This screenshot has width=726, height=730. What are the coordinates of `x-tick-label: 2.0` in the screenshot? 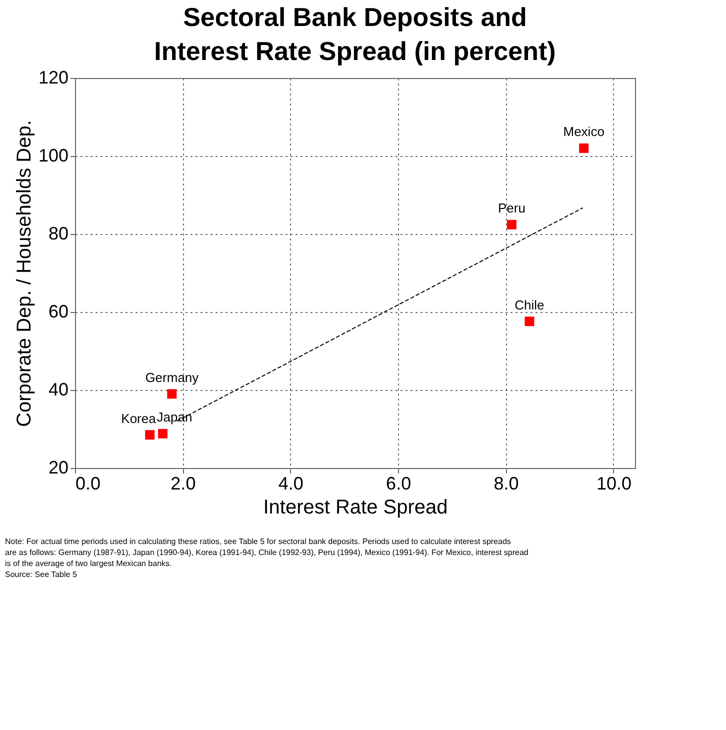 It's located at (183, 484).